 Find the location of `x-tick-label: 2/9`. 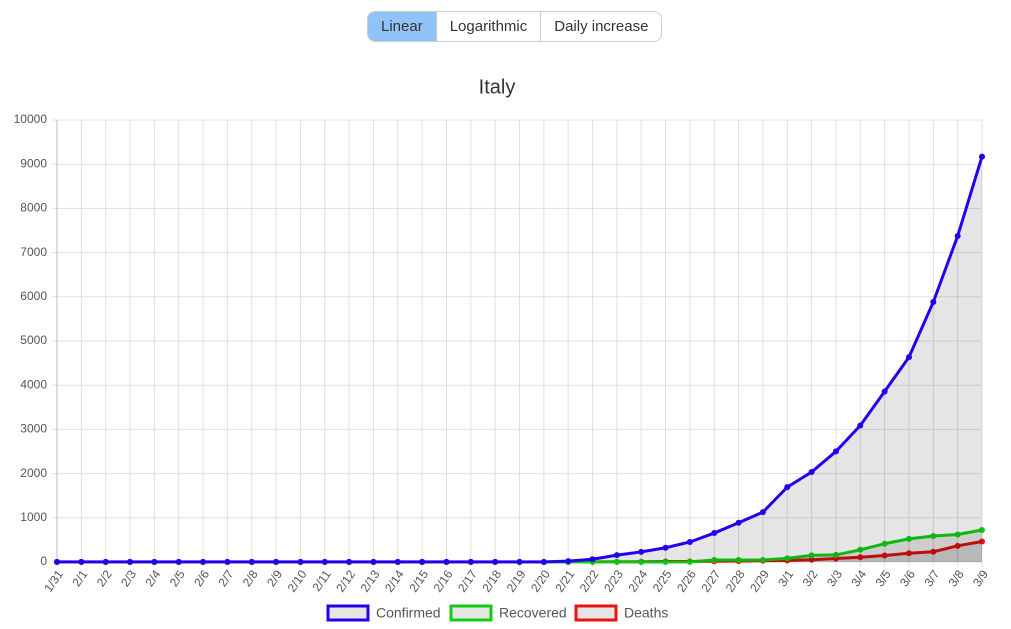

x-tick-label: 2/9 is located at coordinates (274, 578).